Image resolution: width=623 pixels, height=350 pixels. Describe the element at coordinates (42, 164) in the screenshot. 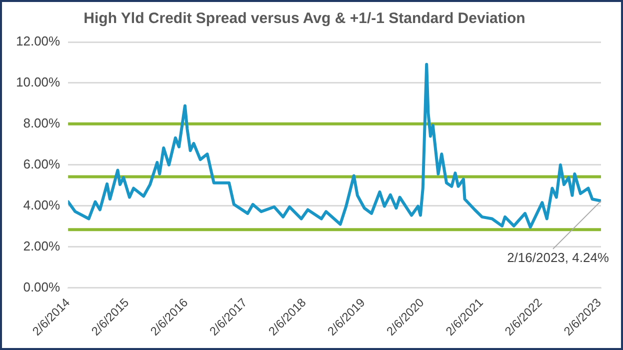

I see `y-tick-label: 6.00%` at that location.